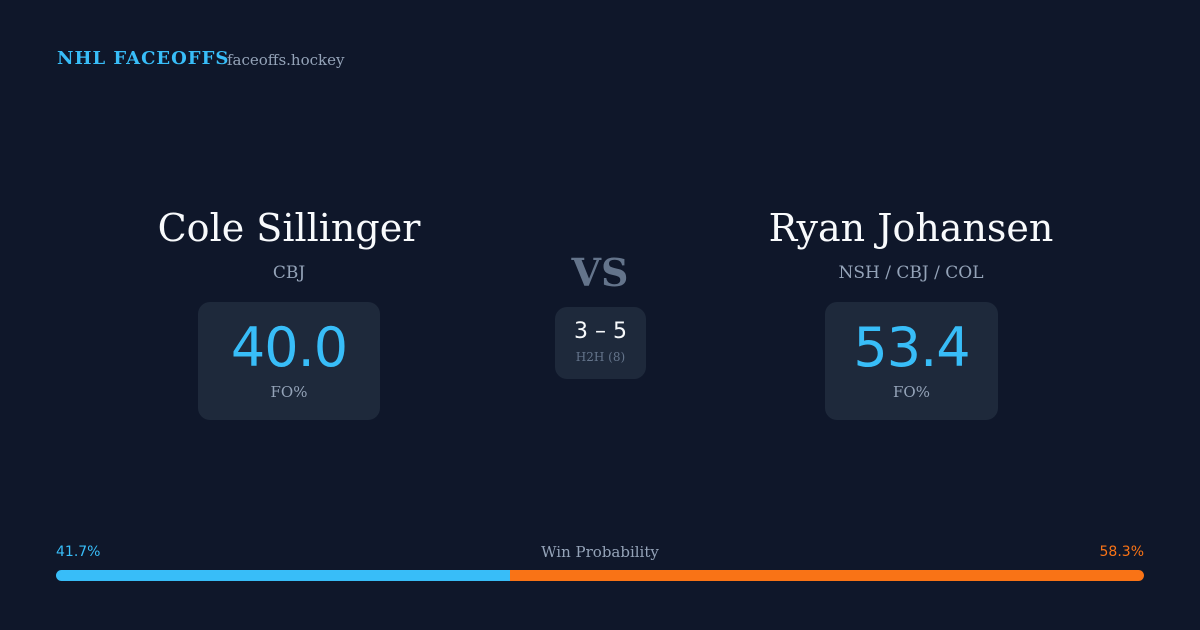  What do you see at coordinates (289, 273) in the screenshot?
I see `player-team: CBJ` at bounding box center [289, 273].